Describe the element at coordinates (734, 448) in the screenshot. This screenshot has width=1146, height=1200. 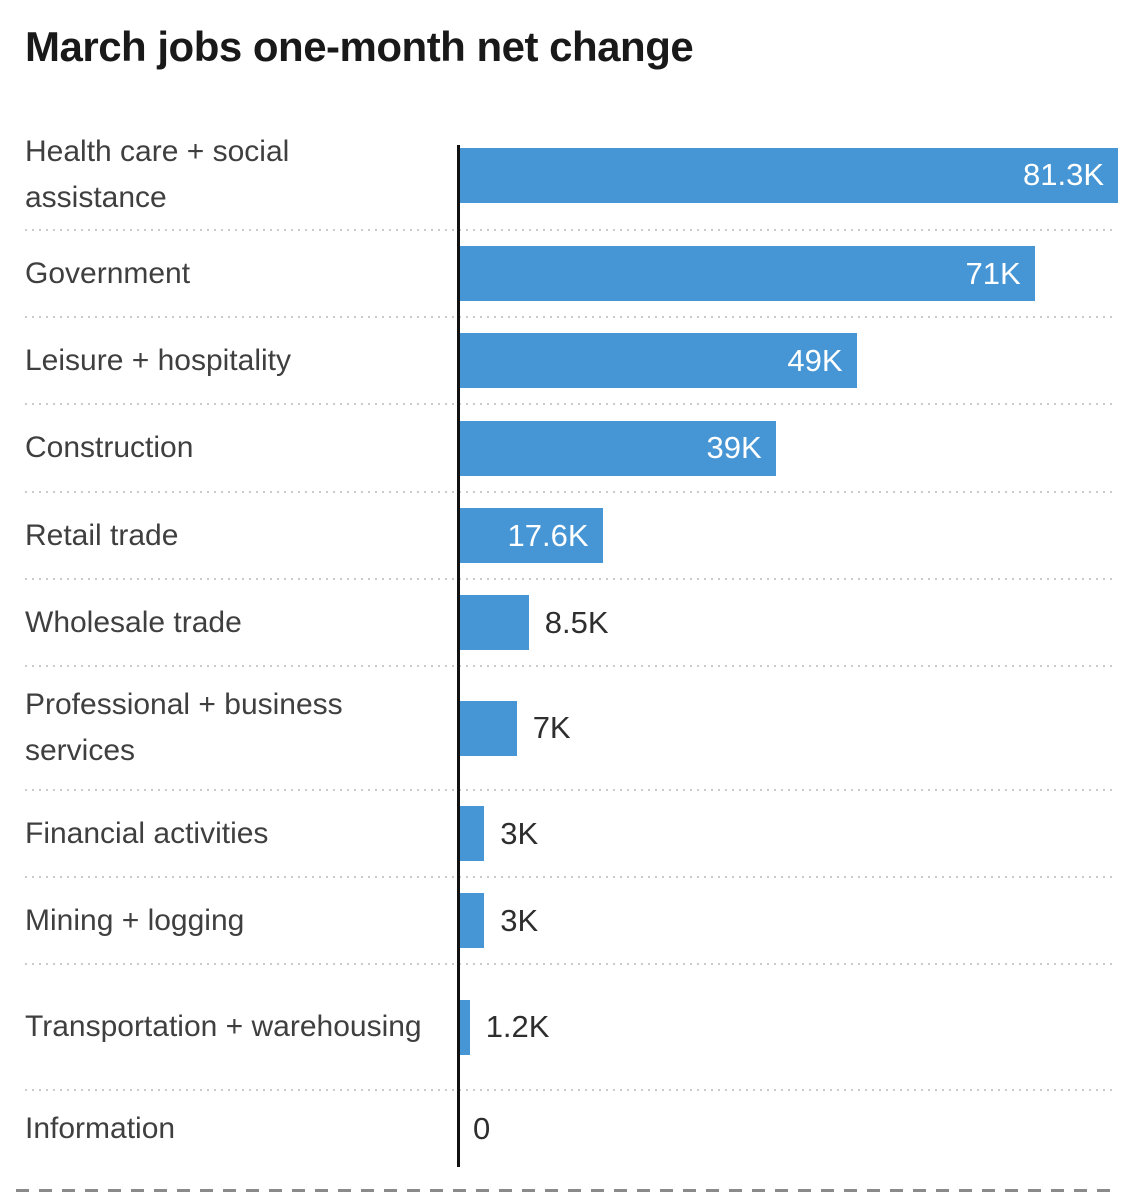
I see `value-label: 39K` at that location.